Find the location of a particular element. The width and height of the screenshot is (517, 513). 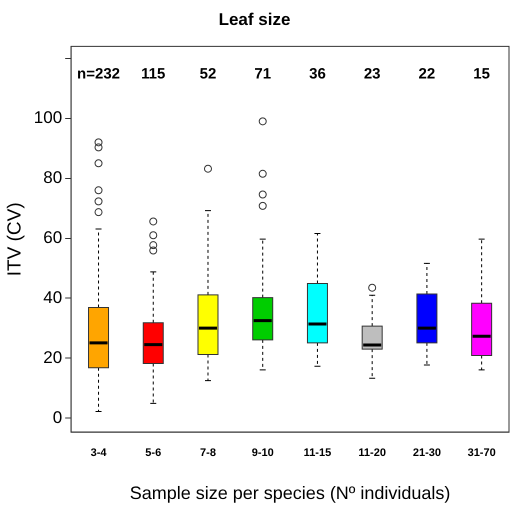

annotation: 71 is located at coordinates (263, 74).